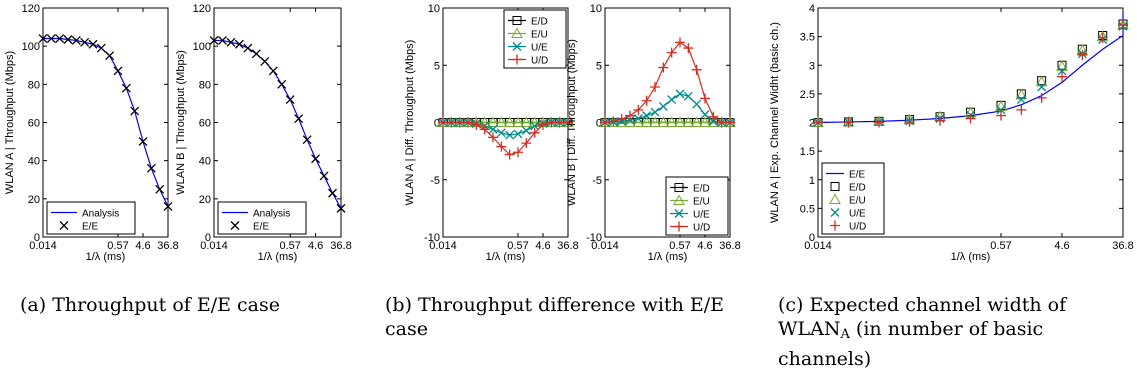  I want to click on y-tick-label: 20, so click(34, 200).